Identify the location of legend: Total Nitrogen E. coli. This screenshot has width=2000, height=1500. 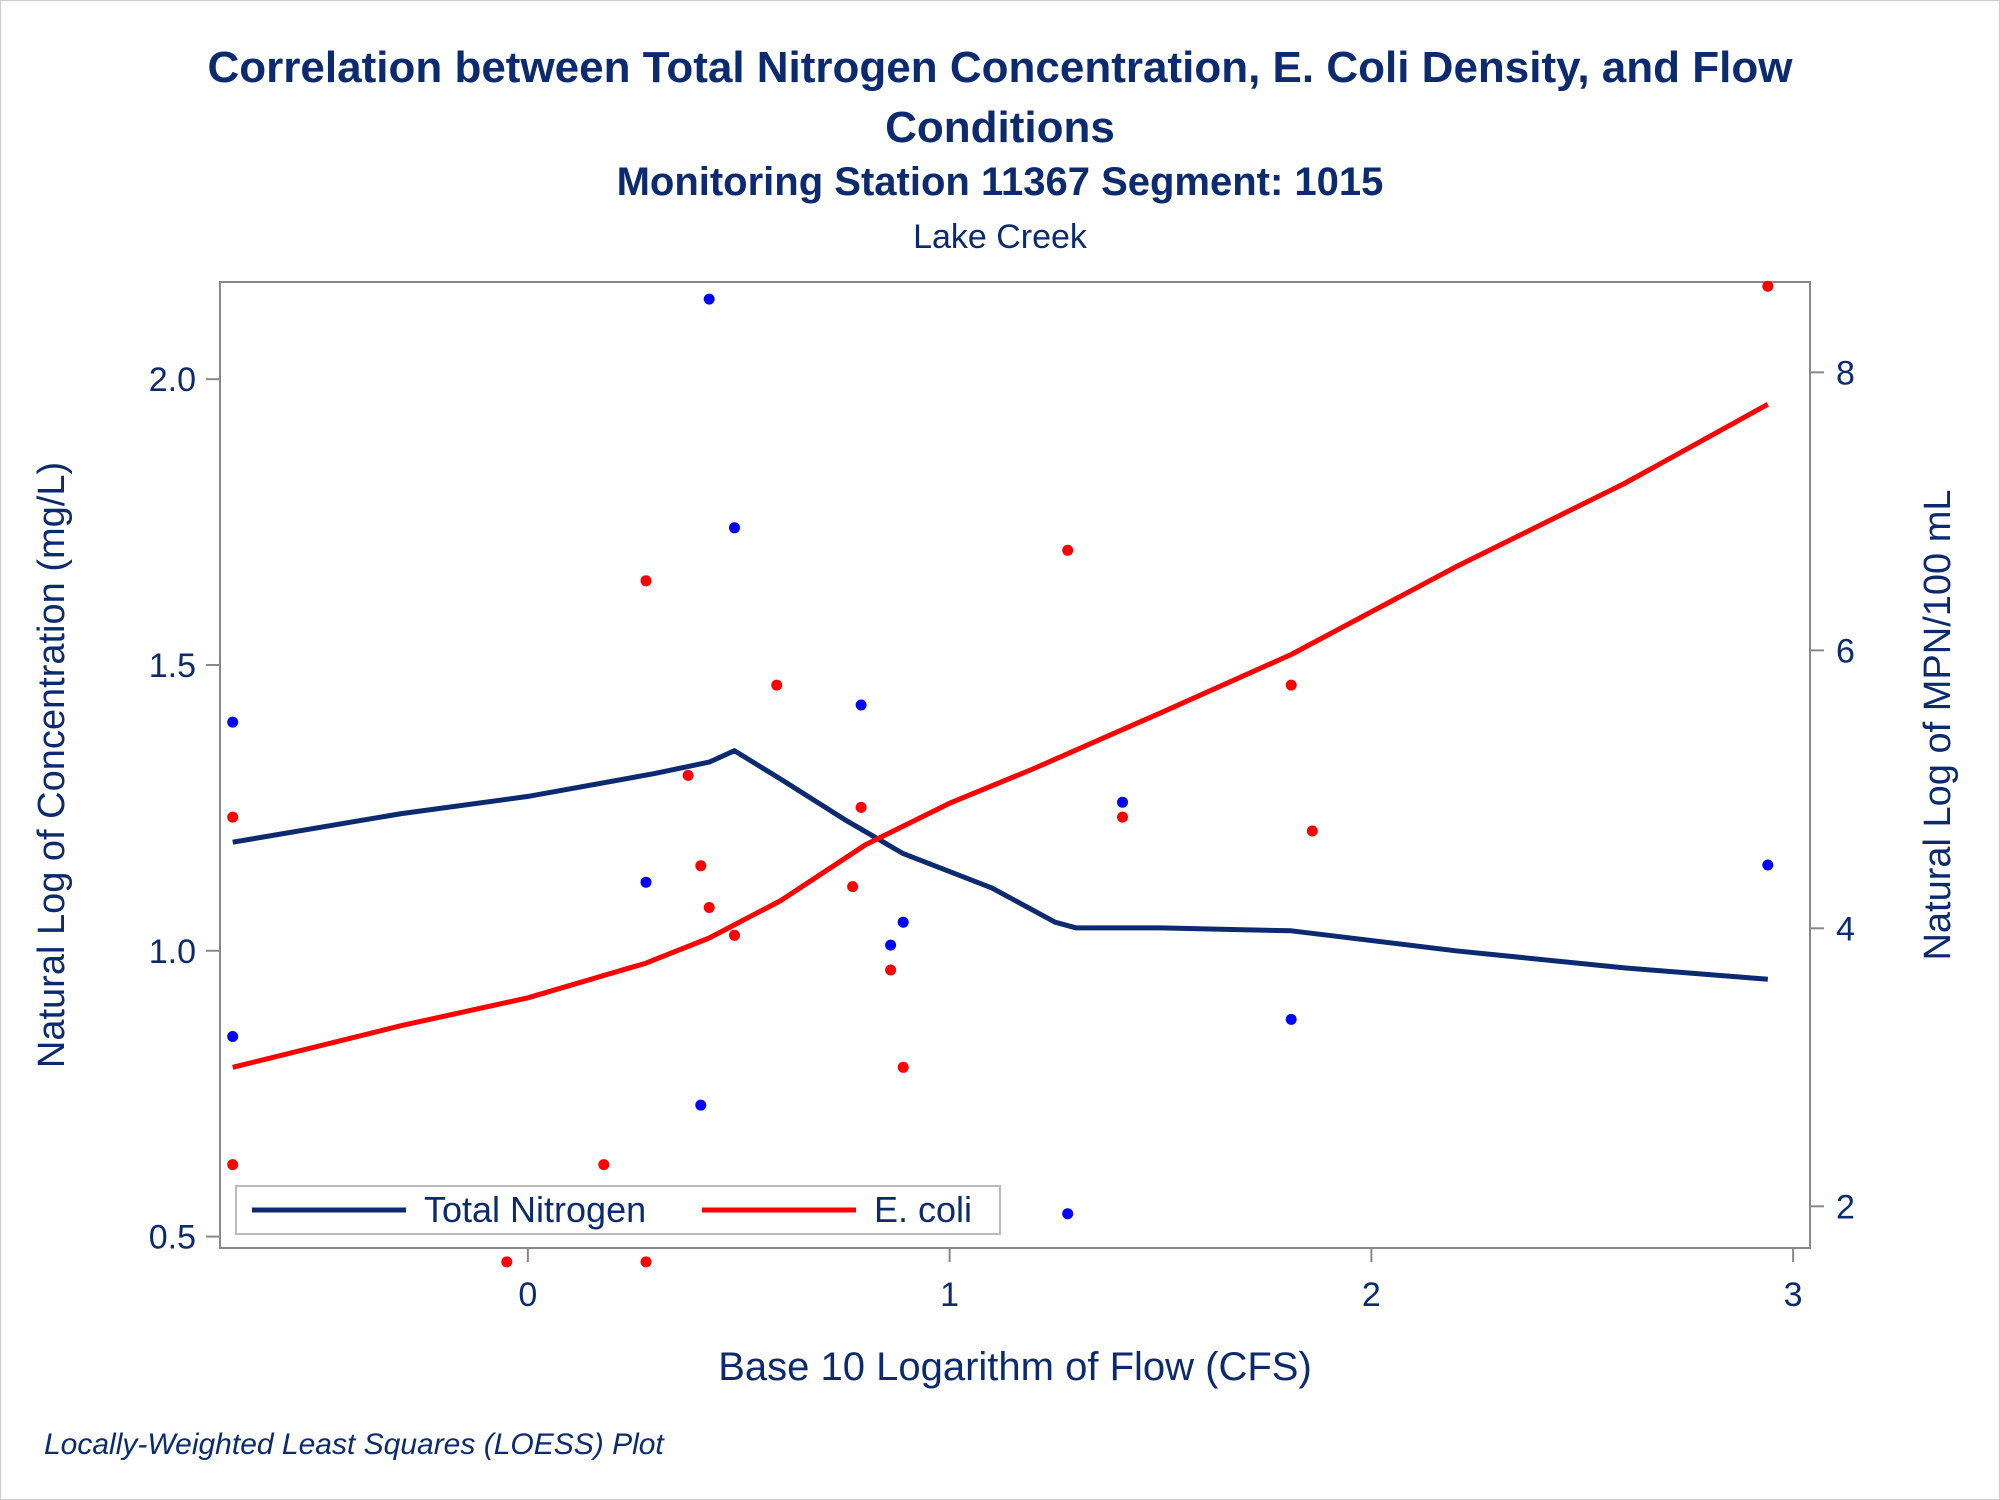
(618, 1210).